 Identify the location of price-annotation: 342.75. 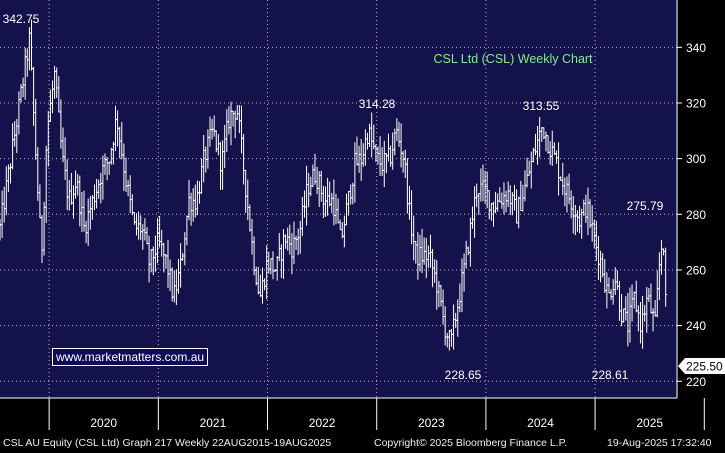
(21, 19).